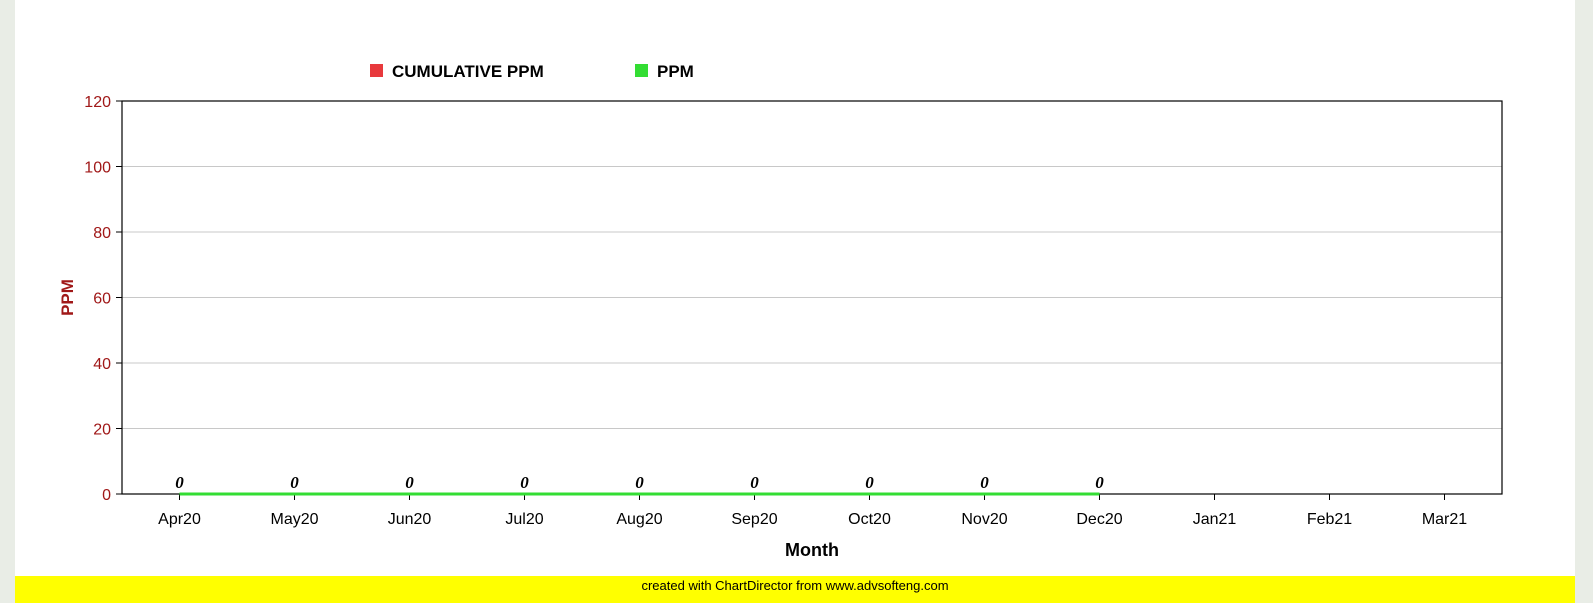 This screenshot has width=1593, height=603. What do you see at coordinates (102, 430) in the screenshot?
I see `y-tick-label: 20` at bounding box center [102, 430].